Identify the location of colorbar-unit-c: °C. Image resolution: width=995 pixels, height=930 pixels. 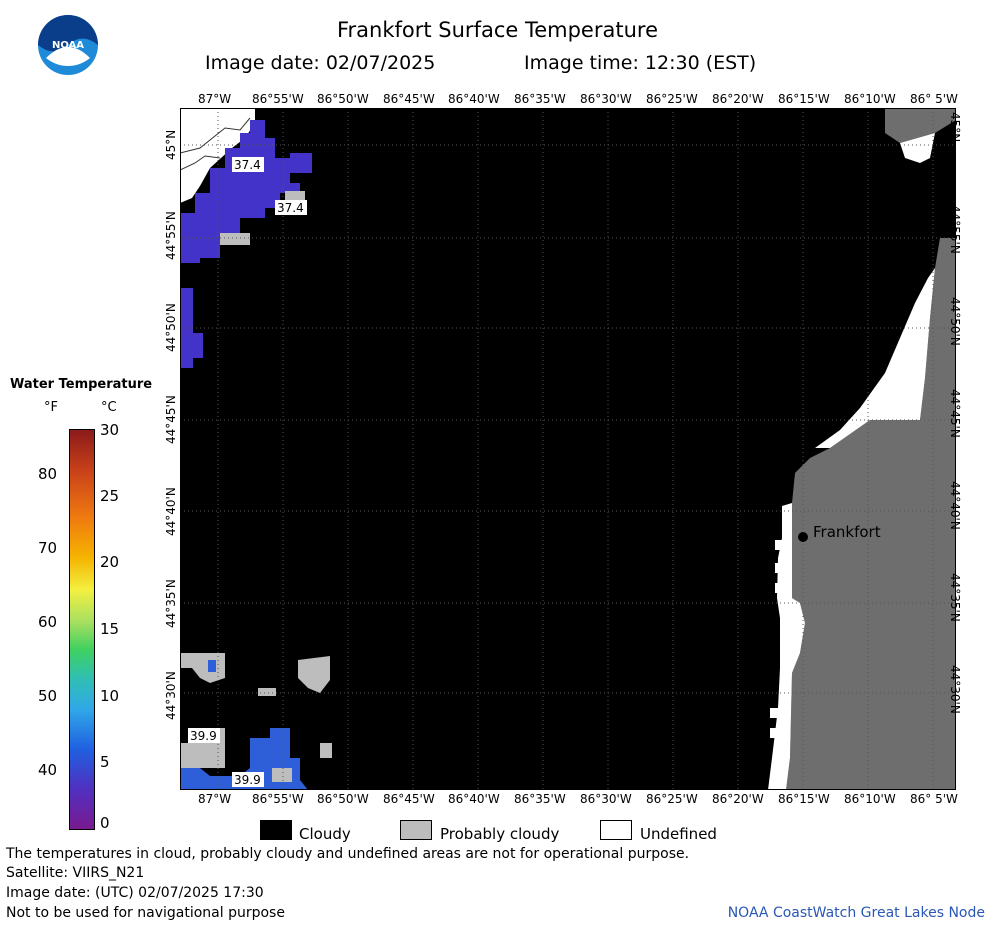
(109, 407).